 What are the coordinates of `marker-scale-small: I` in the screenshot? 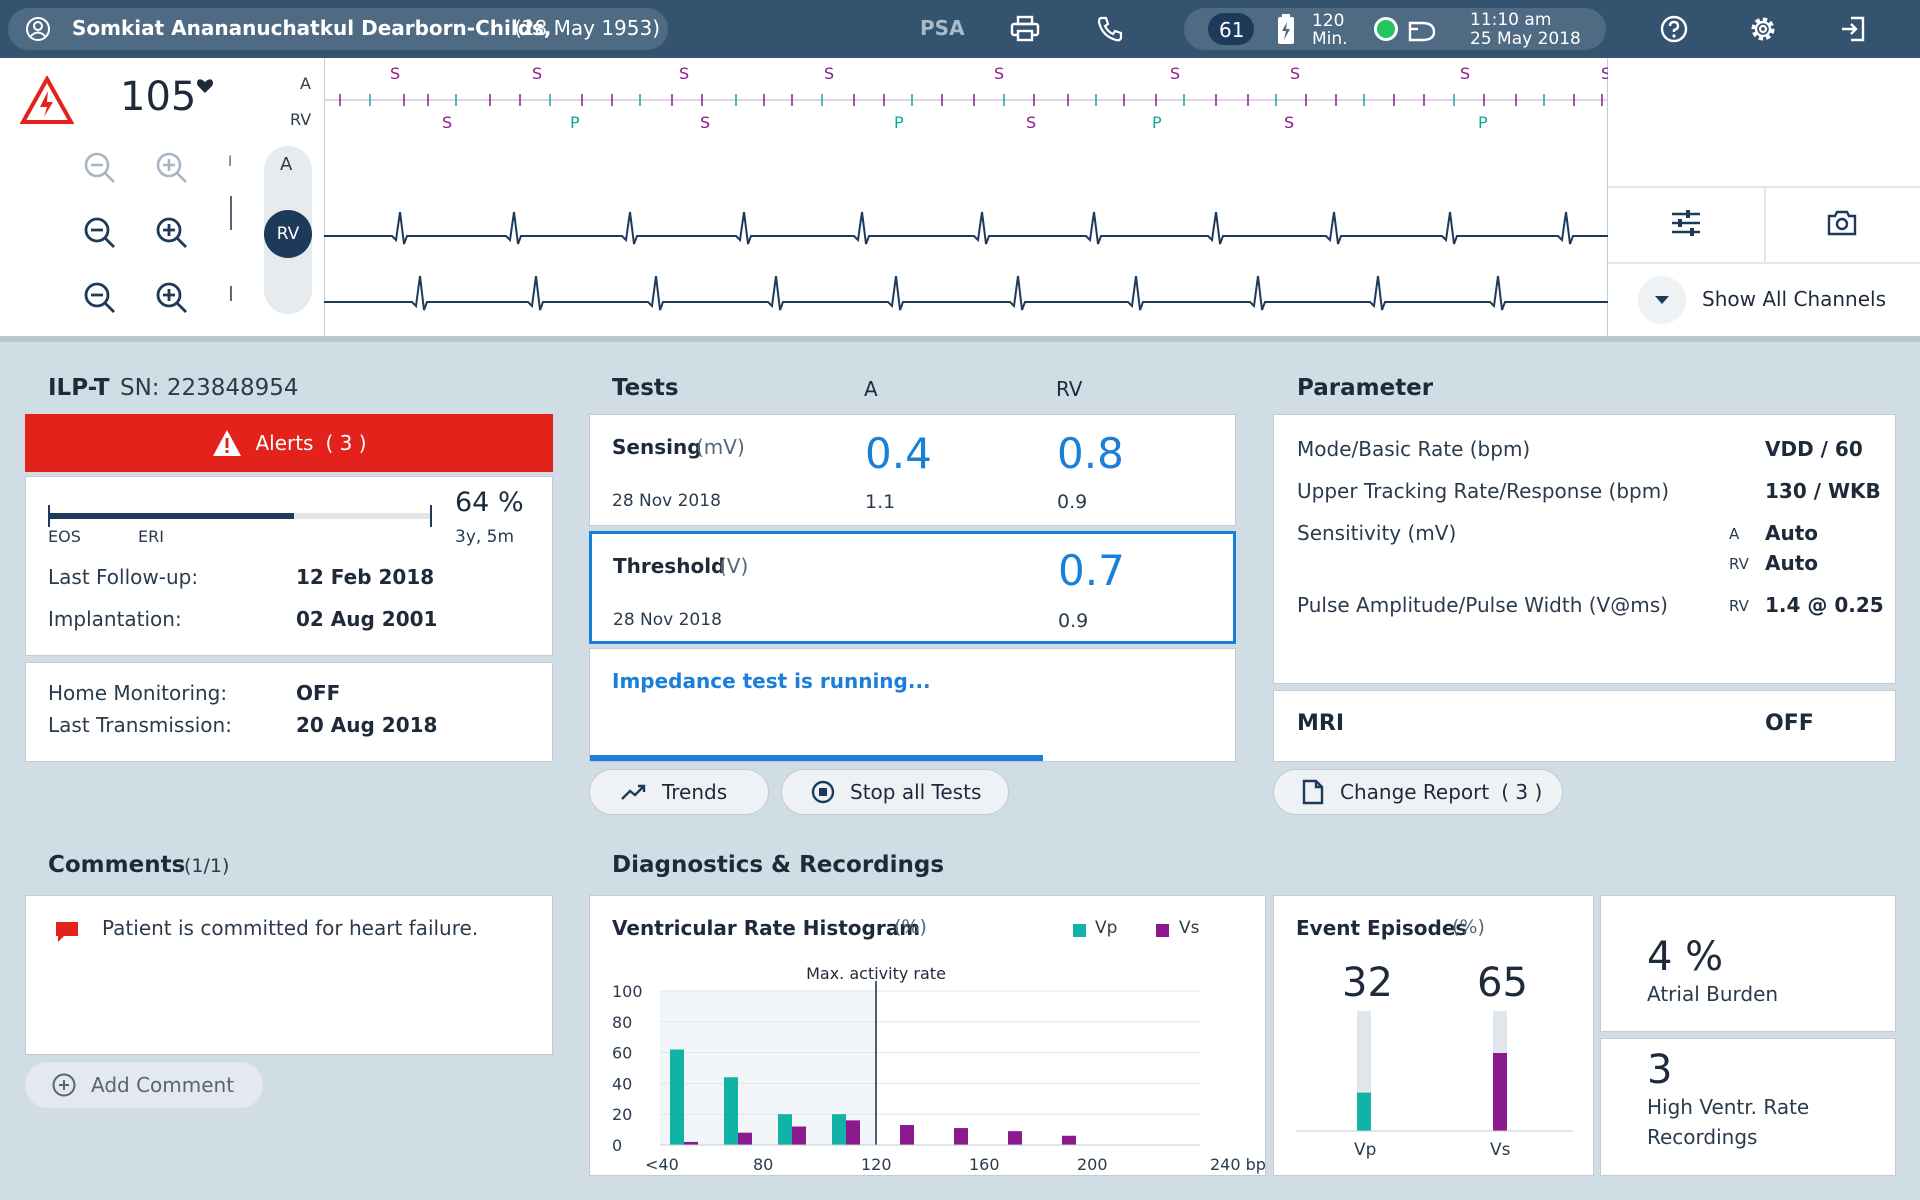 It's located at (230, 162).